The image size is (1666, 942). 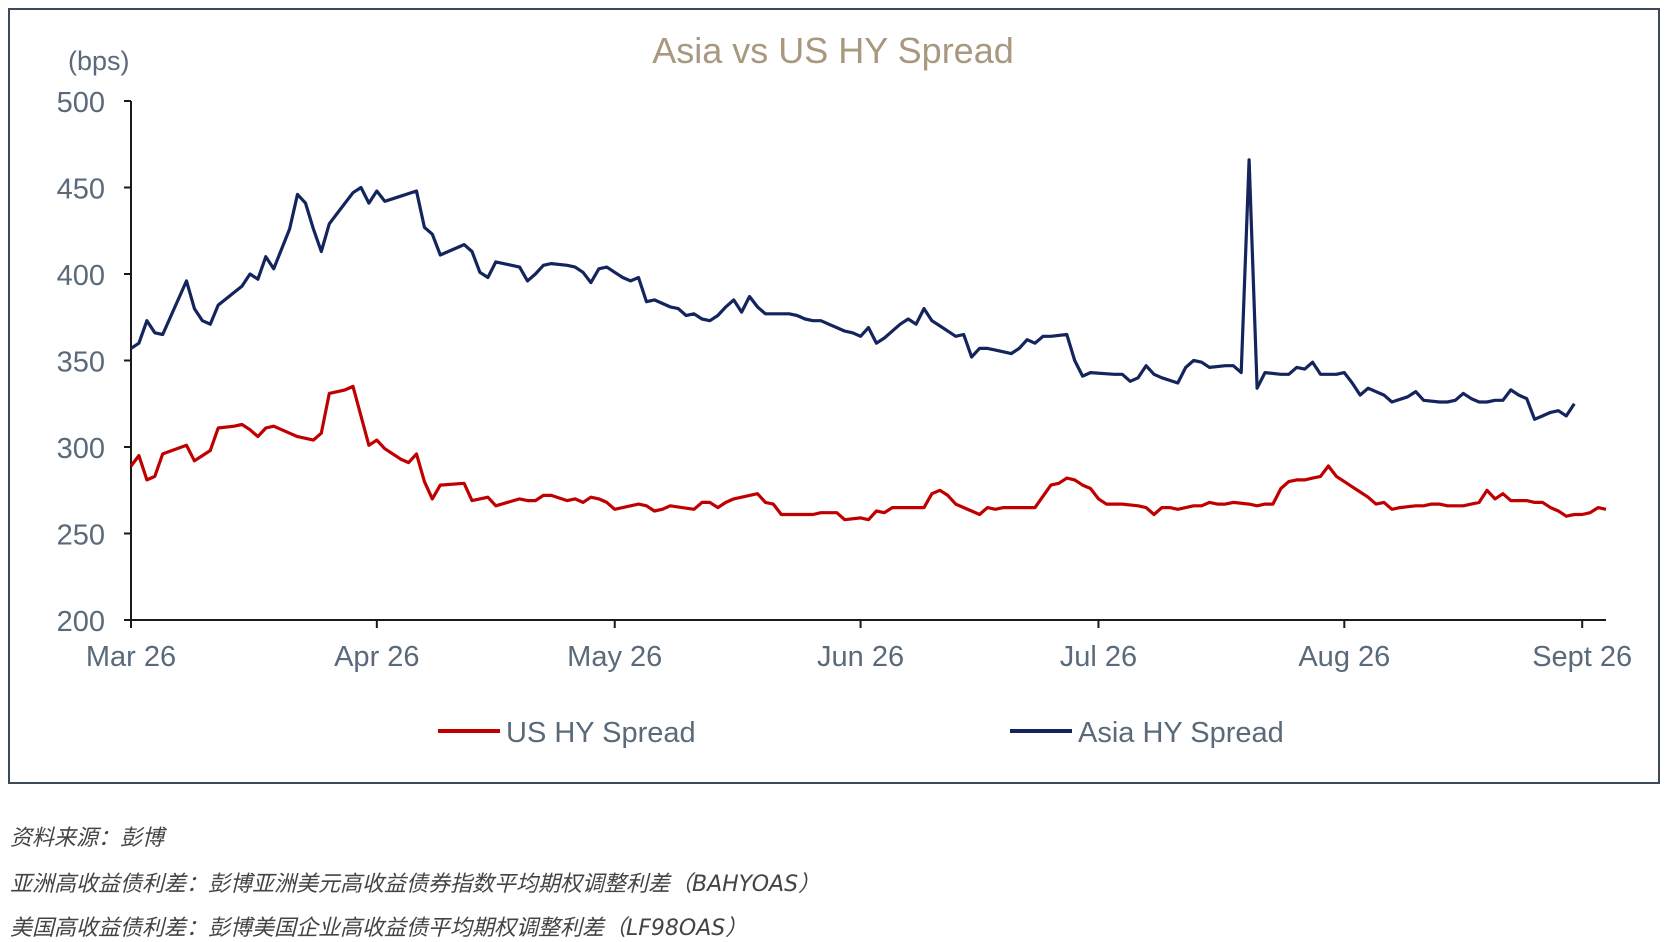 I want to click on x-tick-label: Aug 26, so click(x=1344, y=657).